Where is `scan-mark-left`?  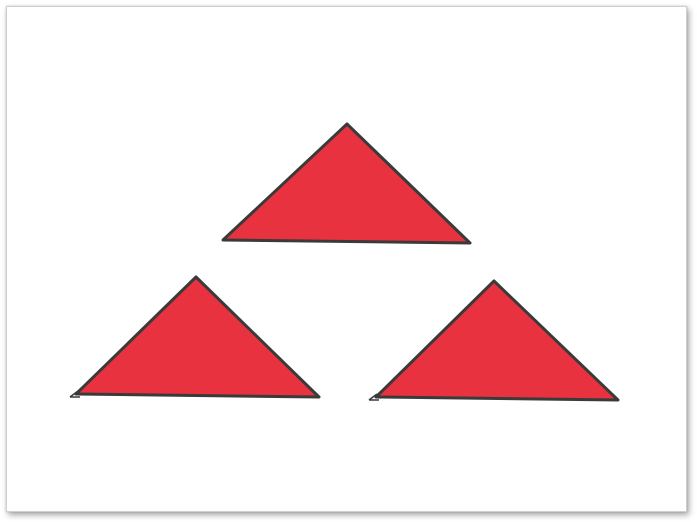 scan-mark-left is located at coordinates (74, 394).